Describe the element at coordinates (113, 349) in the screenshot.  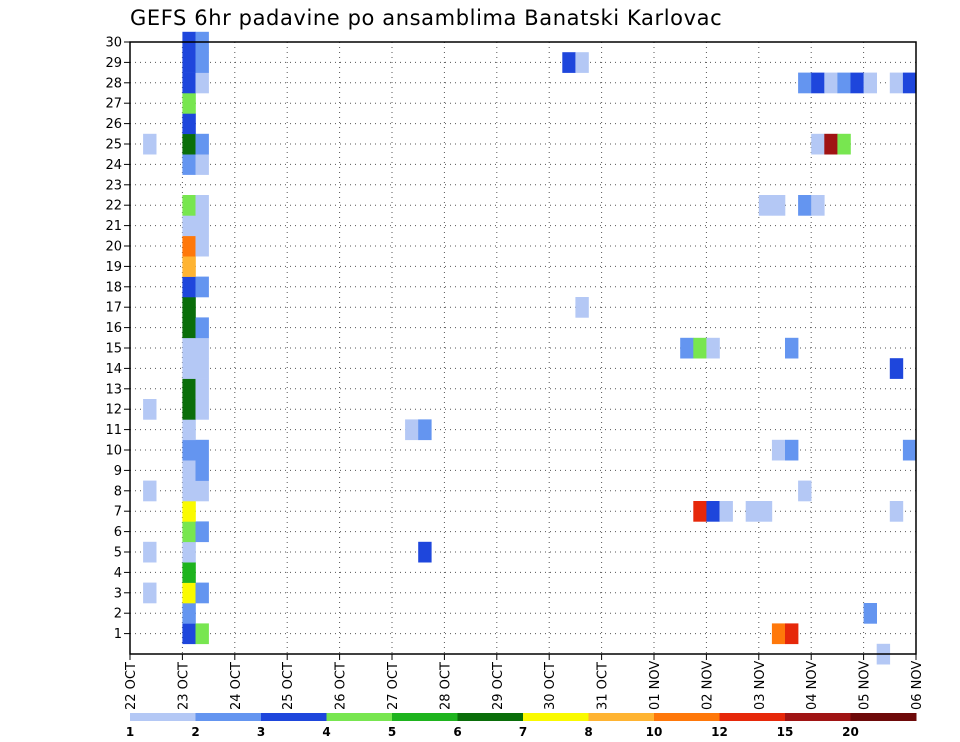
I see `y-tick-label: 15` at that location.